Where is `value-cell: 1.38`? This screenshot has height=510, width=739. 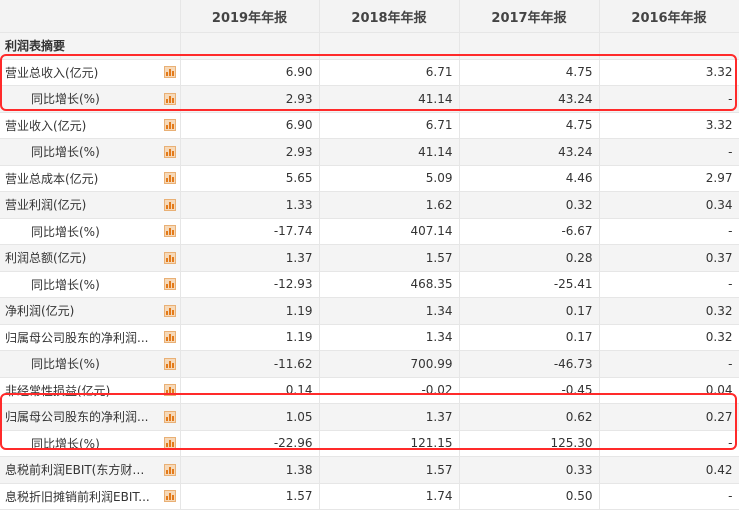 value-cell: 1.38 is located at coordinates (250, 470).